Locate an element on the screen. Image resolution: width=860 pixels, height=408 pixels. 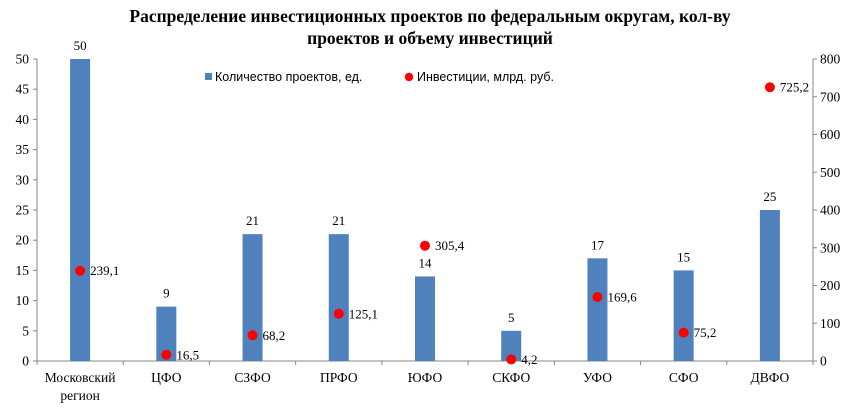
y-left-tick-label: 5 is located at coordinates (25, 330).